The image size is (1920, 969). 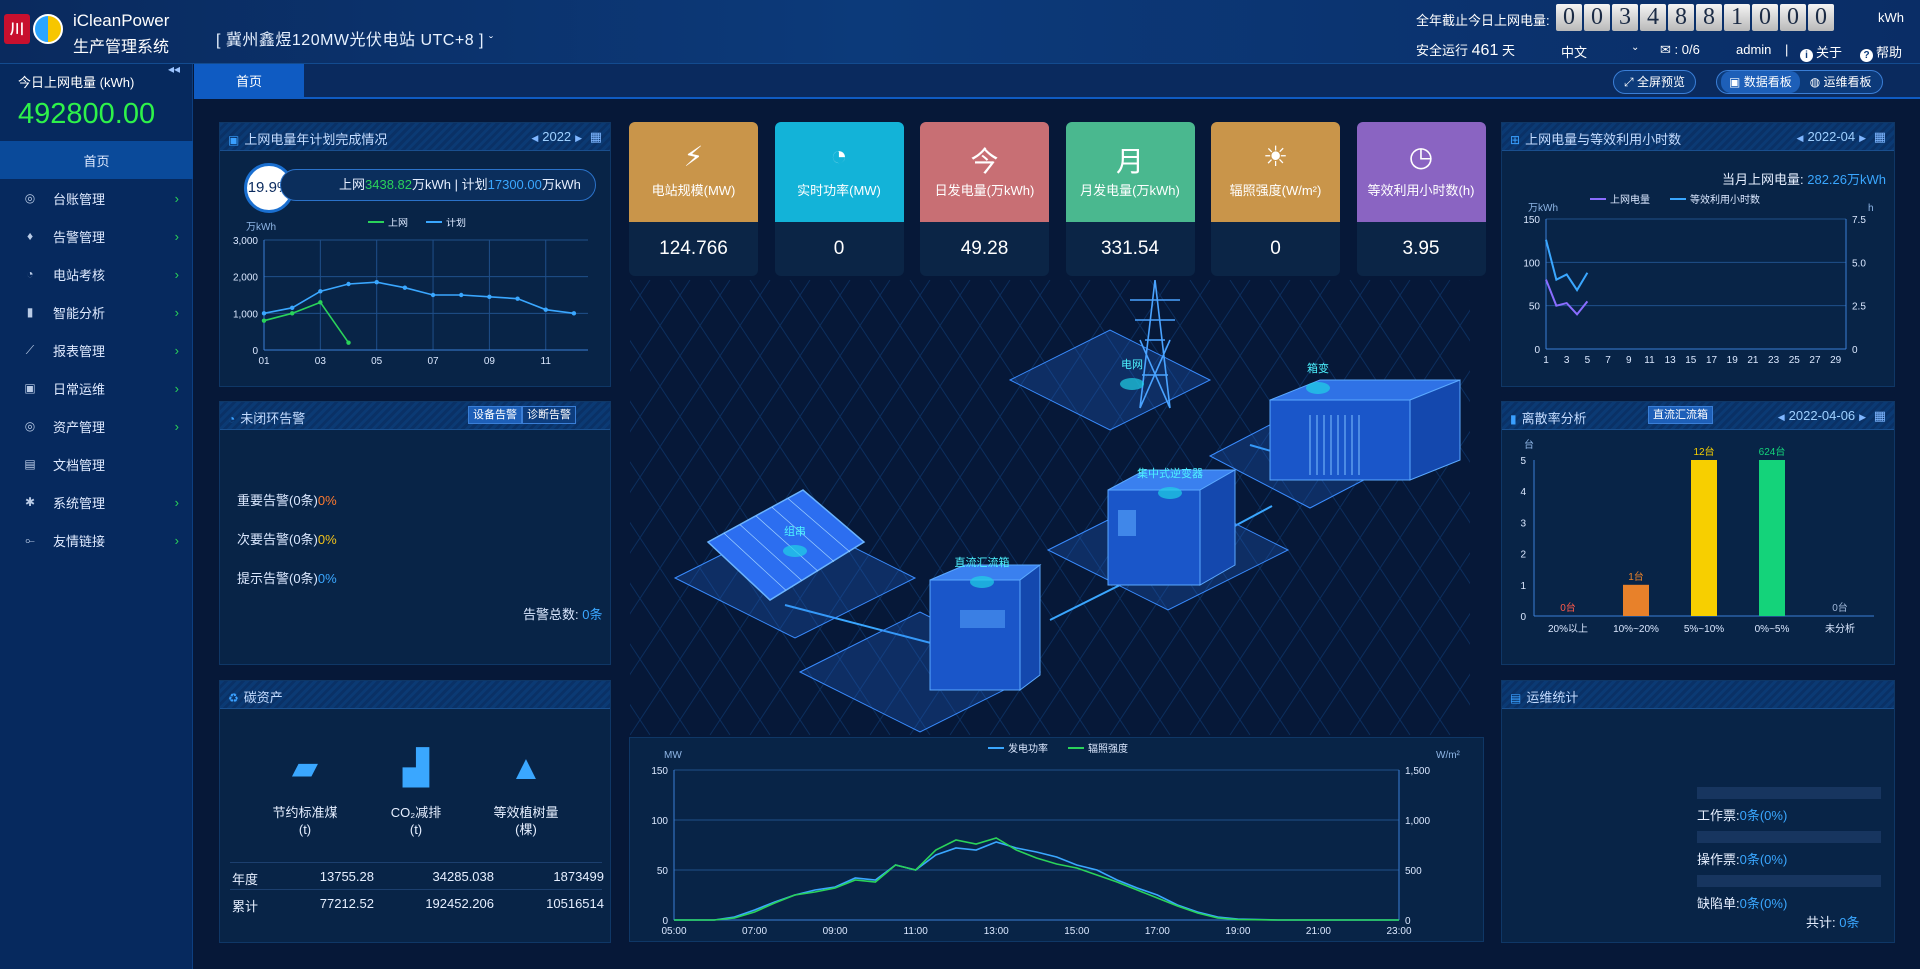 I want to click on fullscreen-button: ⤢ 全屏预览, so click(x=1654, y=82).